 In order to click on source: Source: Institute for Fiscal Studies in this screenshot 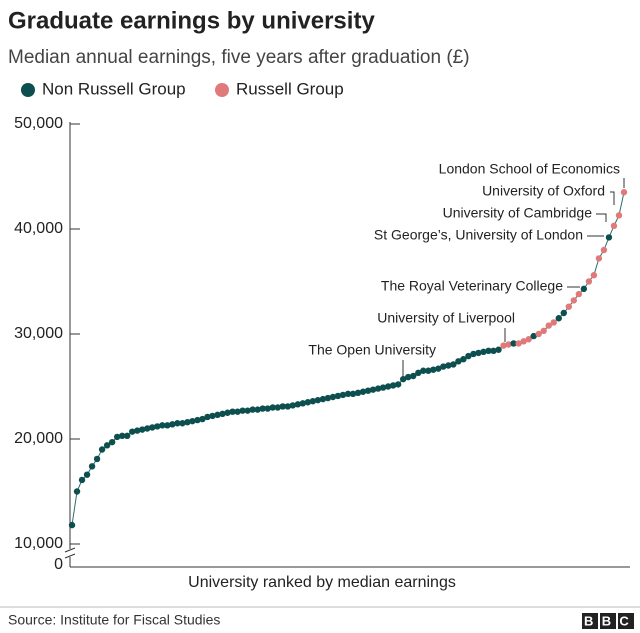, I will do `click(114, 620)`.